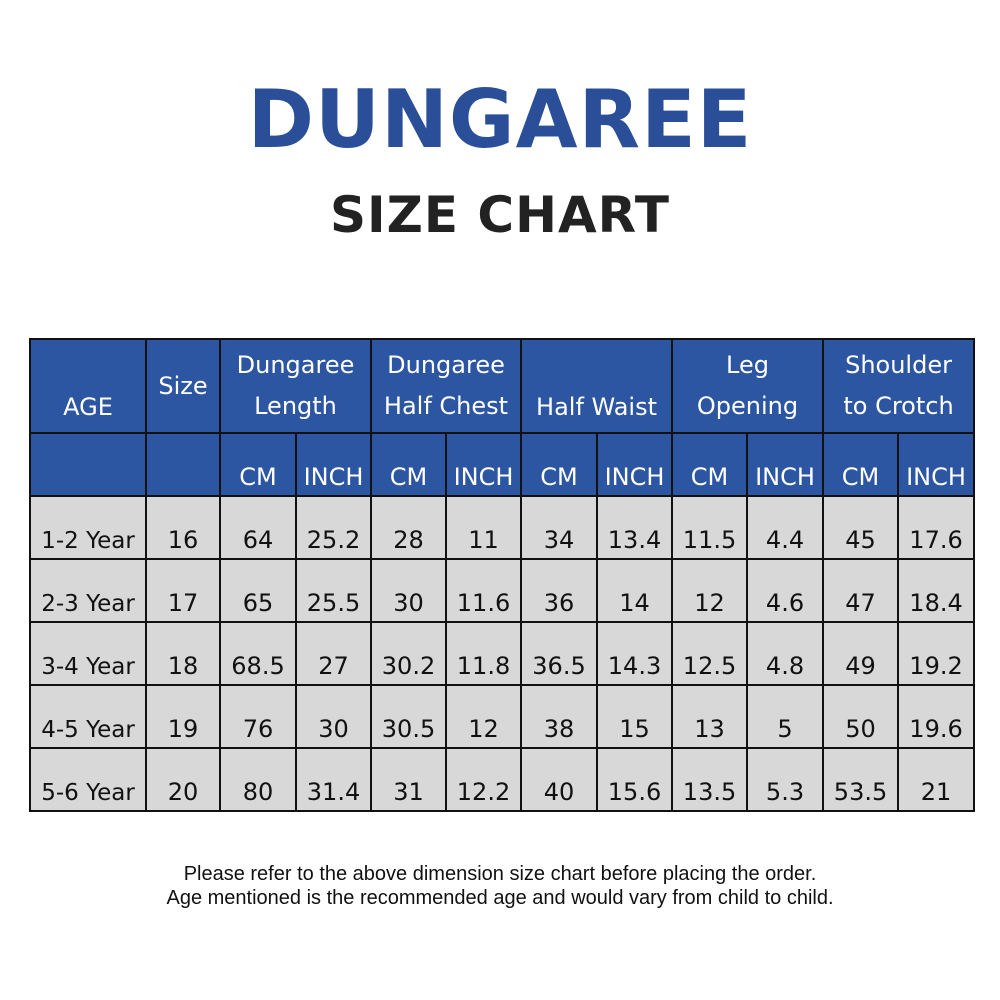  What do you see at coordinates (446, 386) in the screenshot?
I see `header-group-half-chest: Dungaree Half Chest` at bounding box center [446, 386].